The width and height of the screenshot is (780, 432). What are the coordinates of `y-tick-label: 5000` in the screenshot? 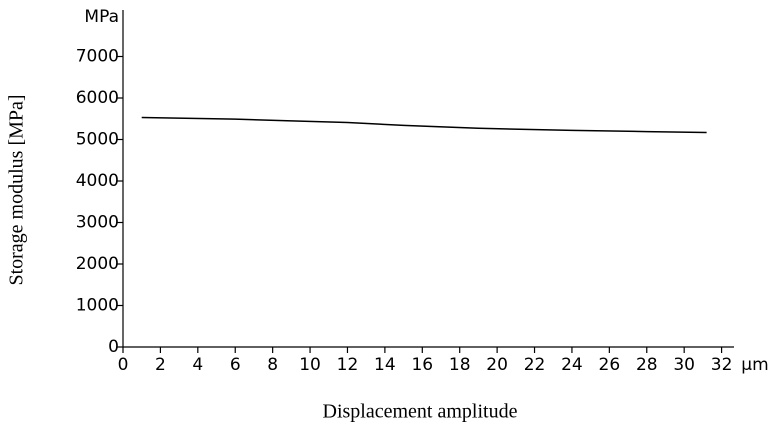 It's located at (97, 140).